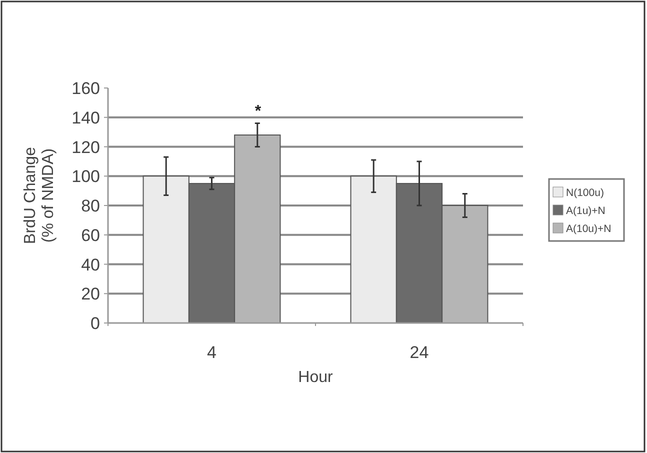  I want to click on y-tick-label: 160, so click(86, 88).